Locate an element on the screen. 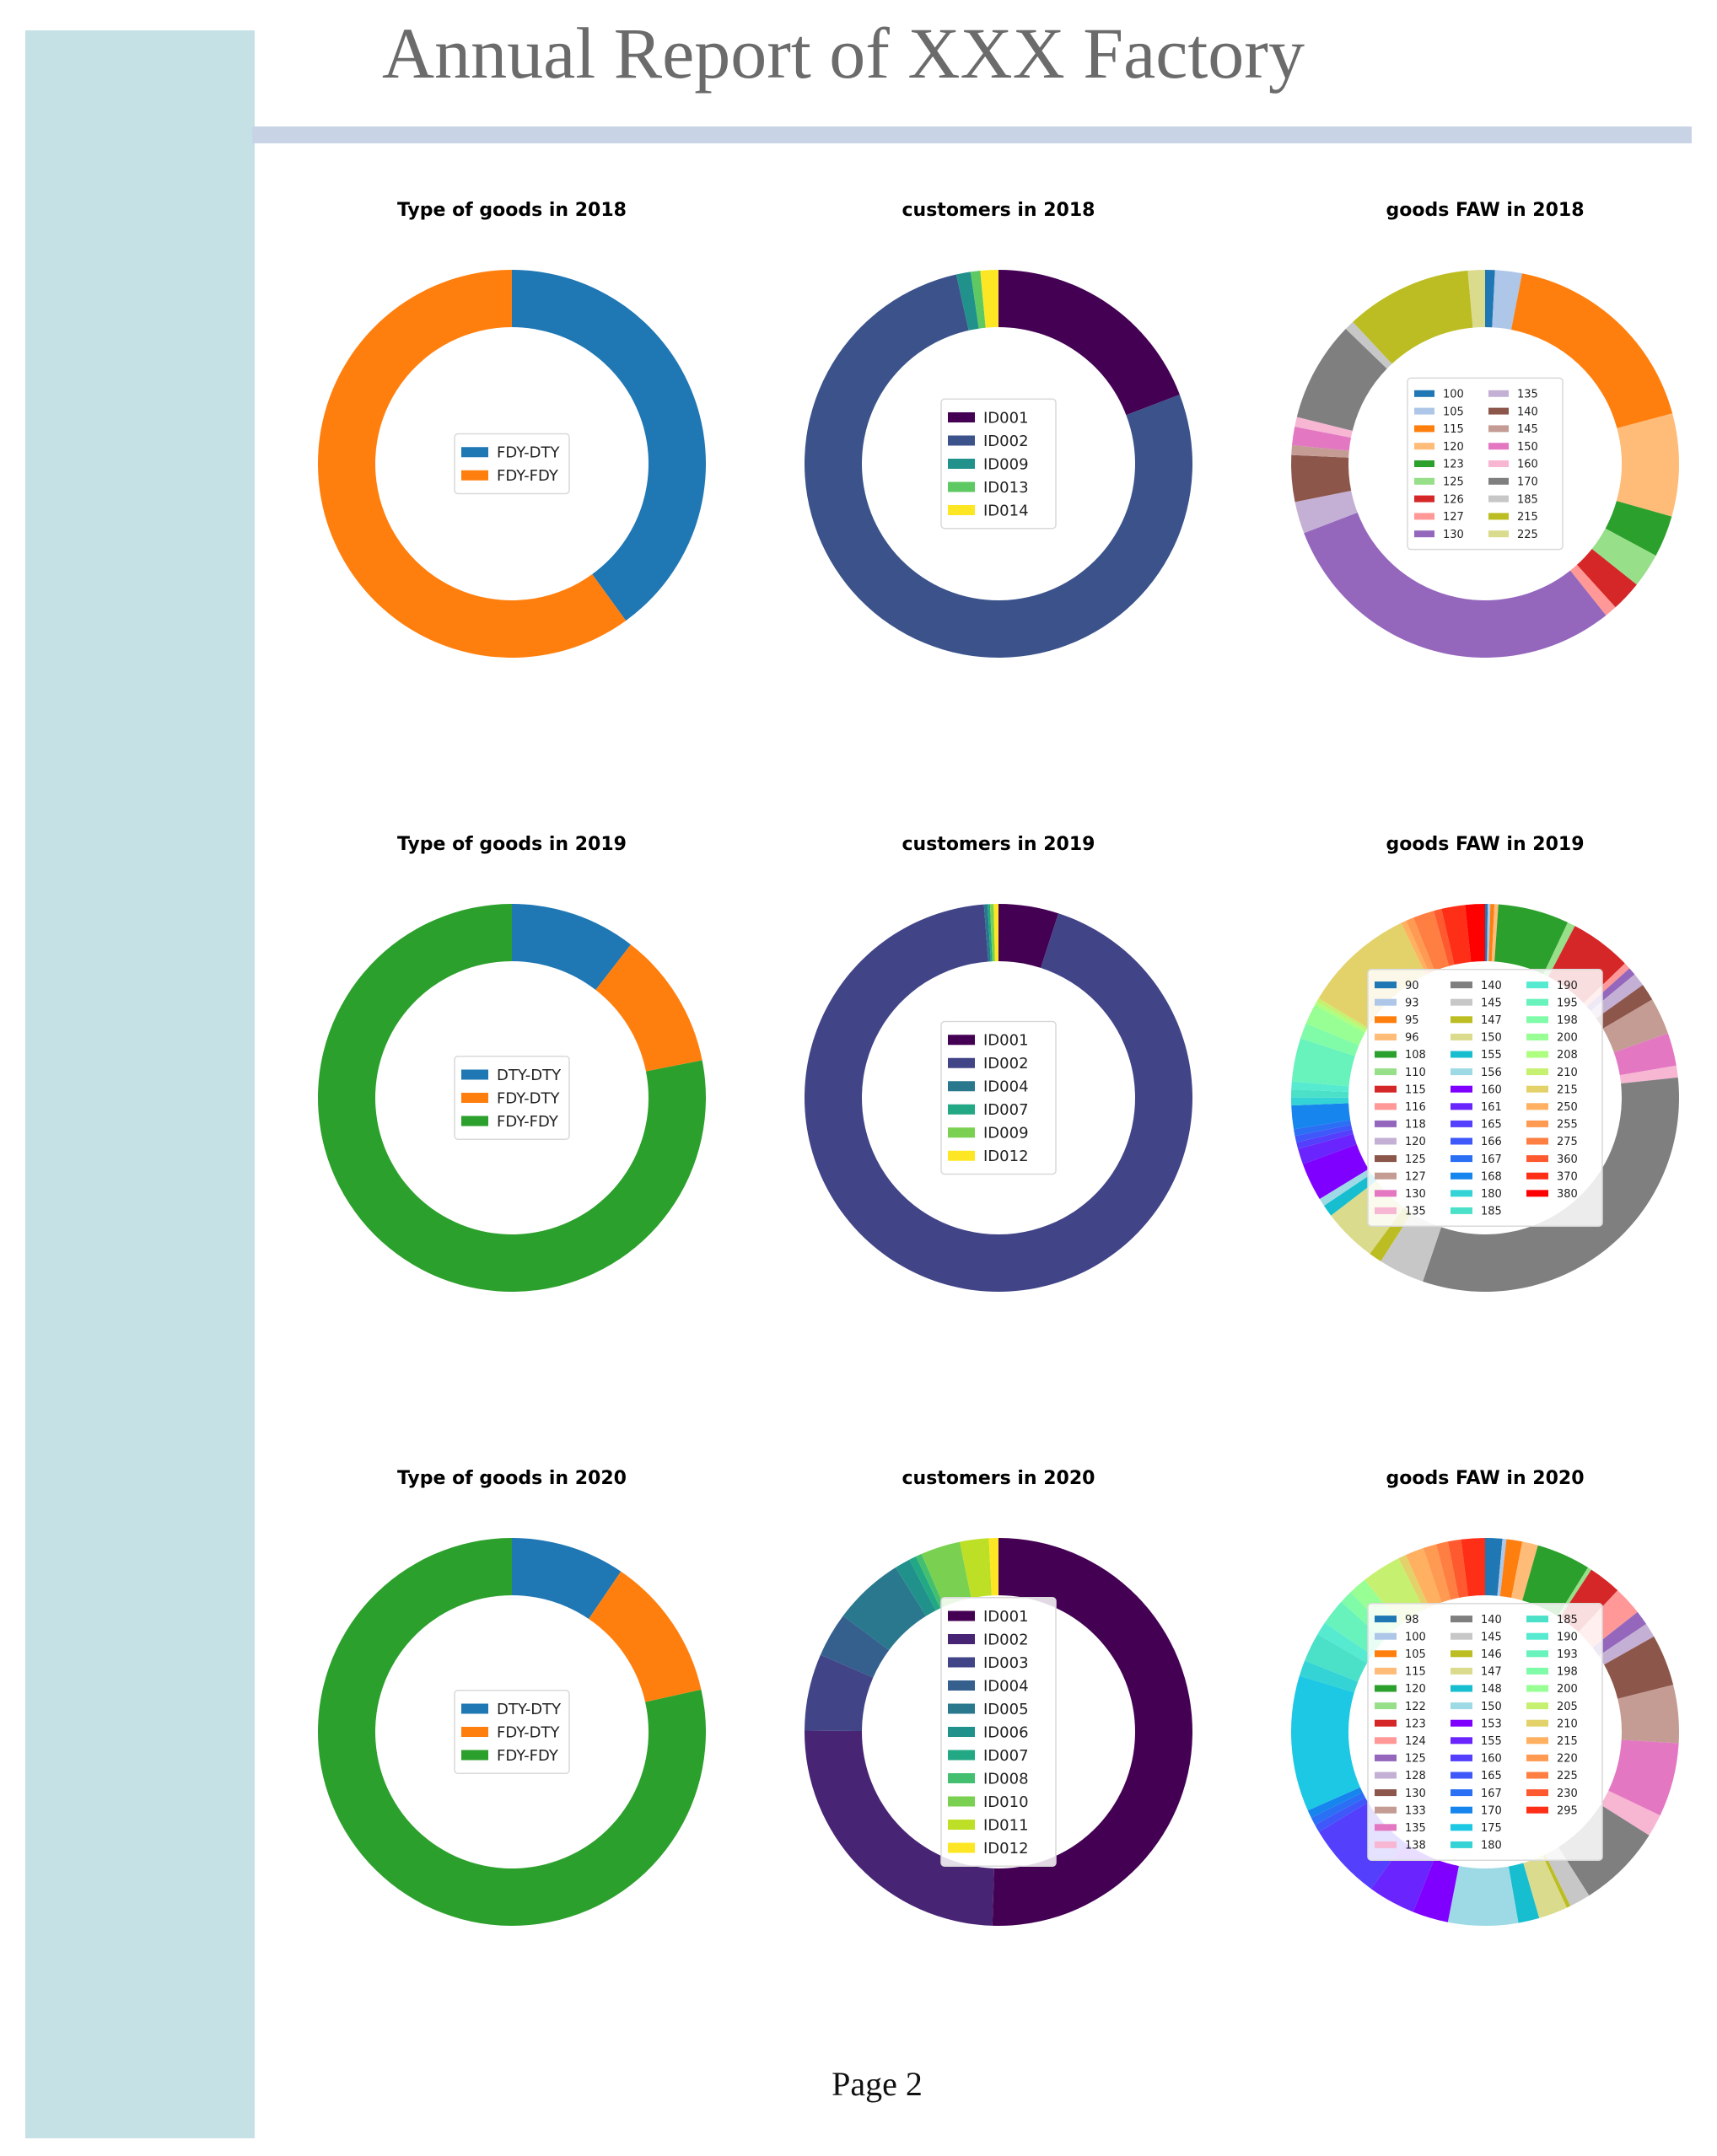 The image size is (1717, 2156). legend-label-150: 150 is located at coordinates (1527, 447).